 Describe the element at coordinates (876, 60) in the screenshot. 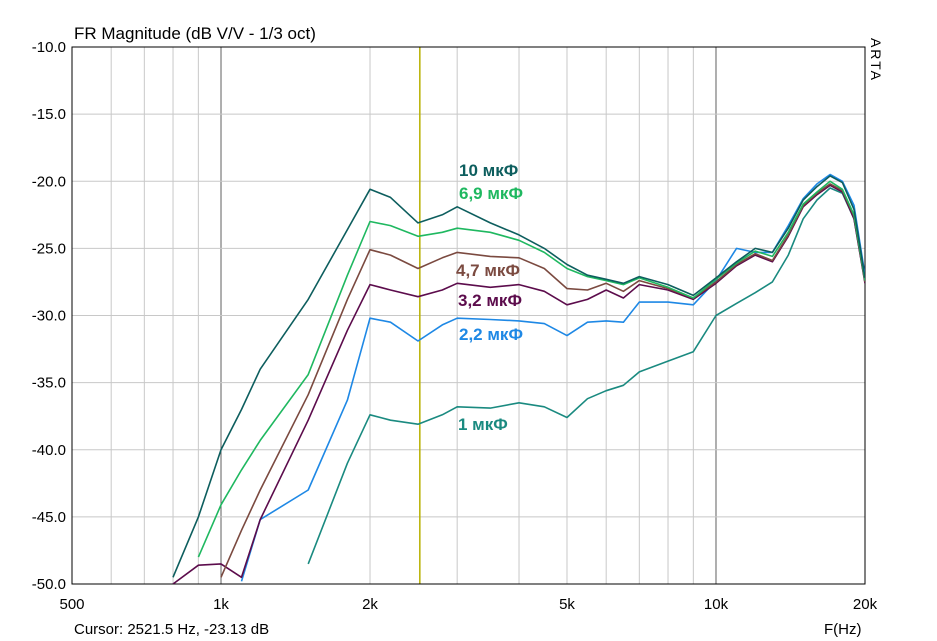

I see `watermark: ARTA` at that location.